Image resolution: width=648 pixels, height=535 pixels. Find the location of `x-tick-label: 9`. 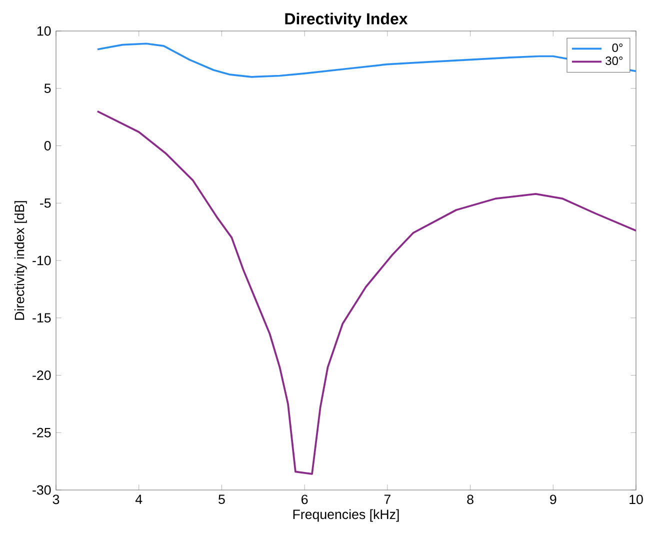

x-tick-label: 9 is located at coordinates (553, 499).